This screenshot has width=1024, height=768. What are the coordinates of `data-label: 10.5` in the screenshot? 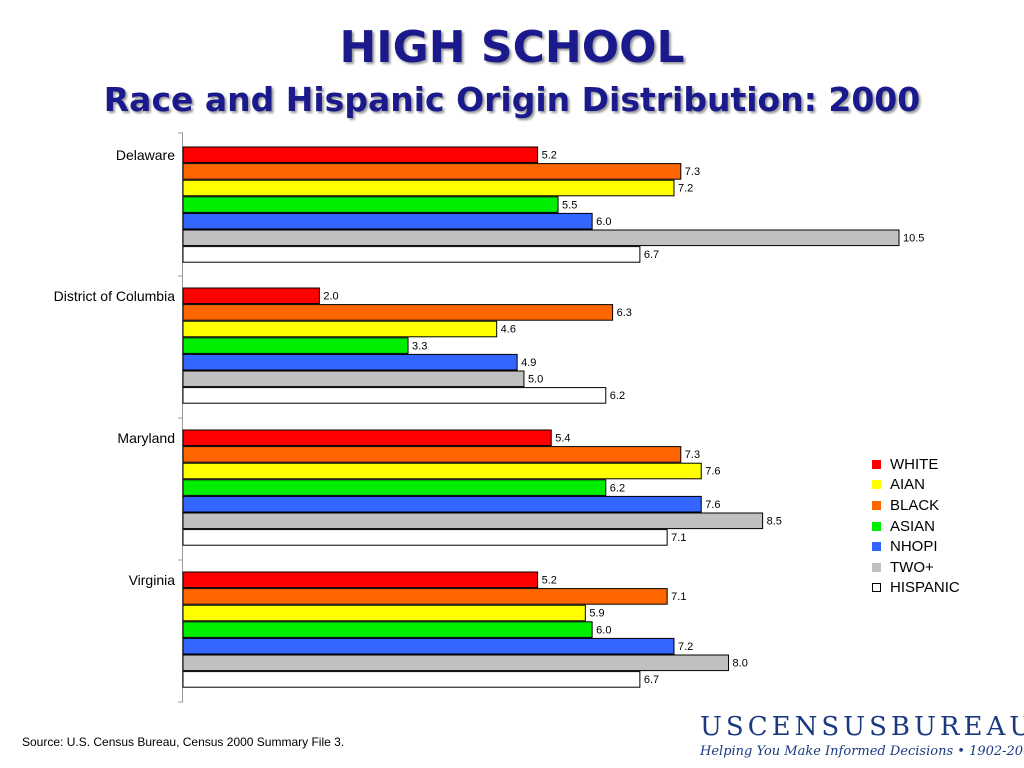 It's located at (913, 239).